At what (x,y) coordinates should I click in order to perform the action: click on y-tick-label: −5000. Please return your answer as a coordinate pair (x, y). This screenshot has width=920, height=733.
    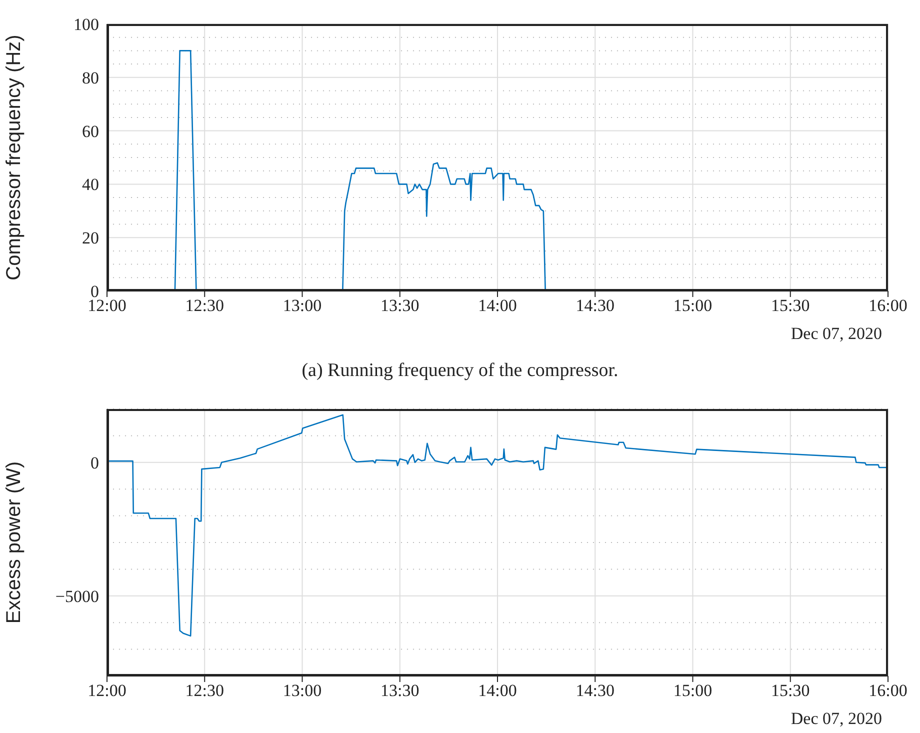
    Looking at the image, I should click on (77, 596).